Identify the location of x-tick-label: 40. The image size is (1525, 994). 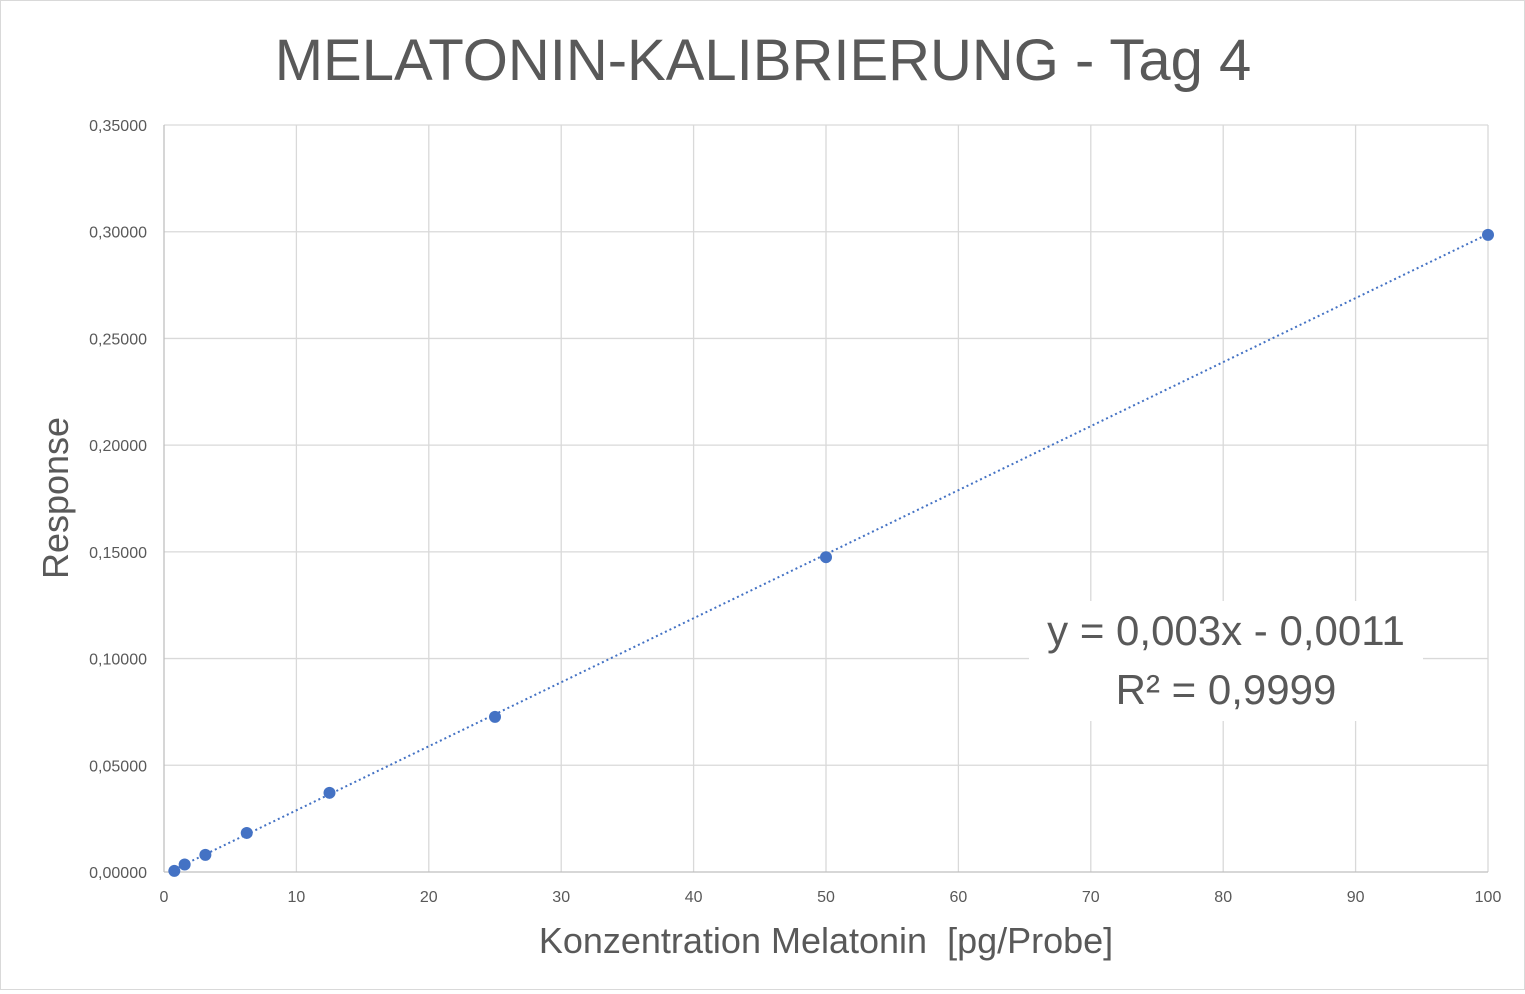
(694, 897).